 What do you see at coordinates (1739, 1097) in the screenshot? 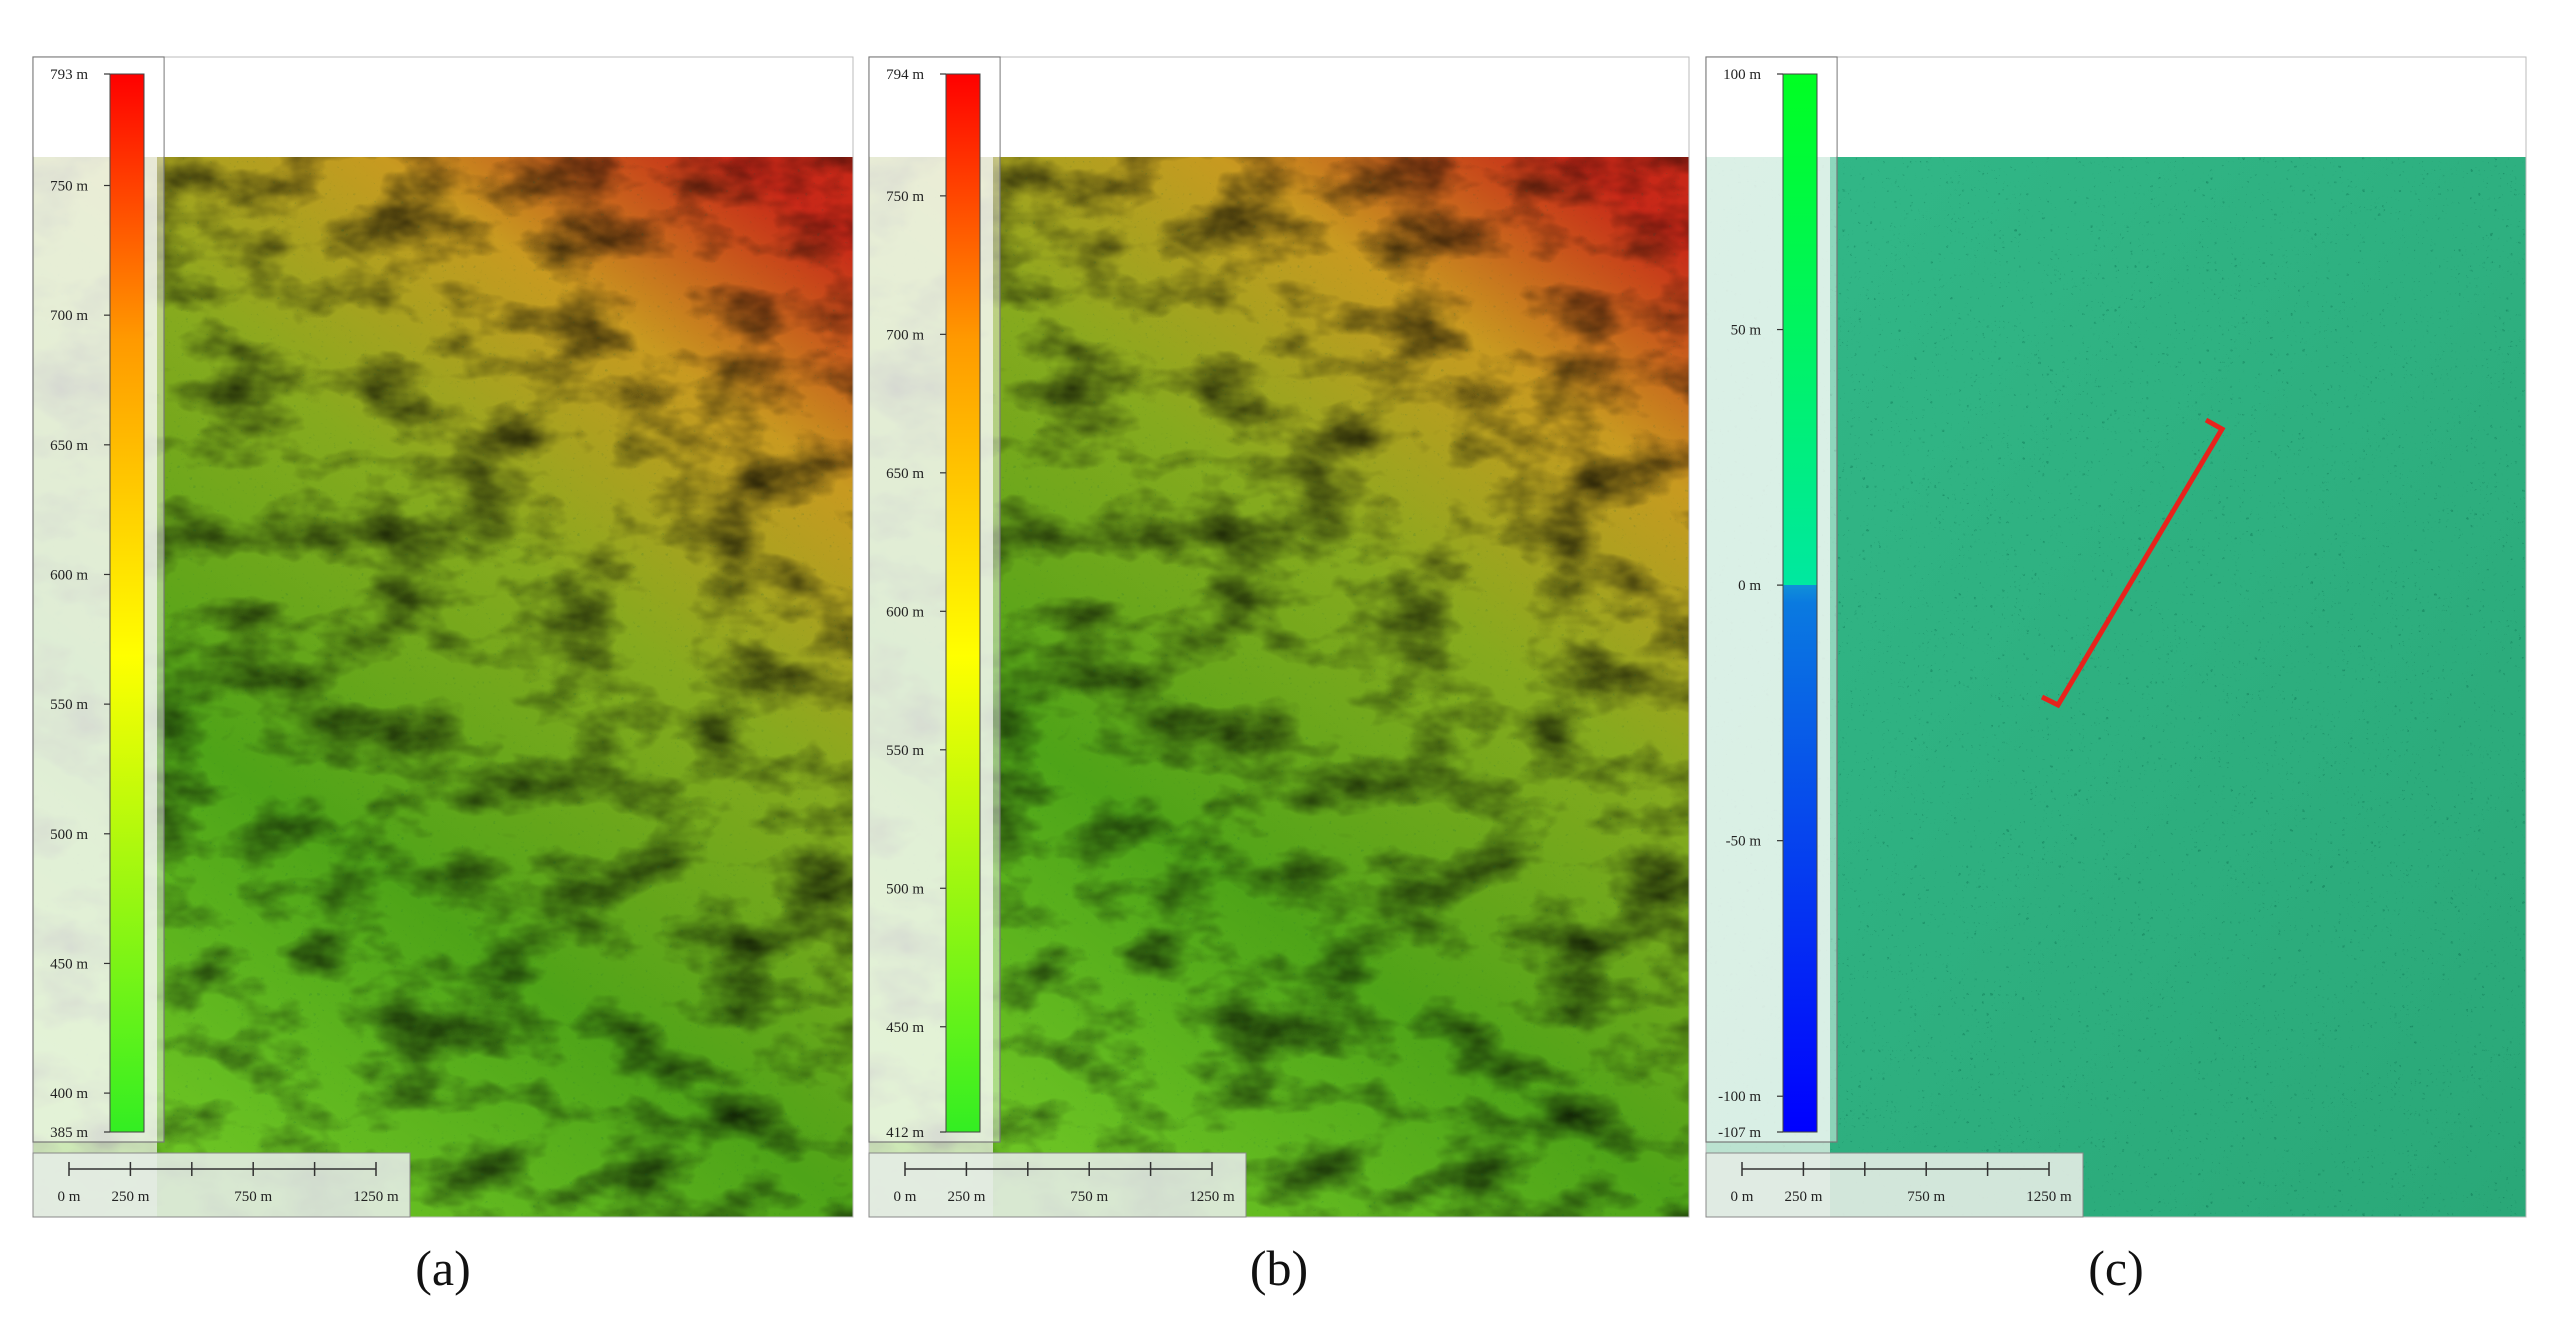
I see `colorbar-tick-label: -100 m` at bounding box center [1739, 1097].